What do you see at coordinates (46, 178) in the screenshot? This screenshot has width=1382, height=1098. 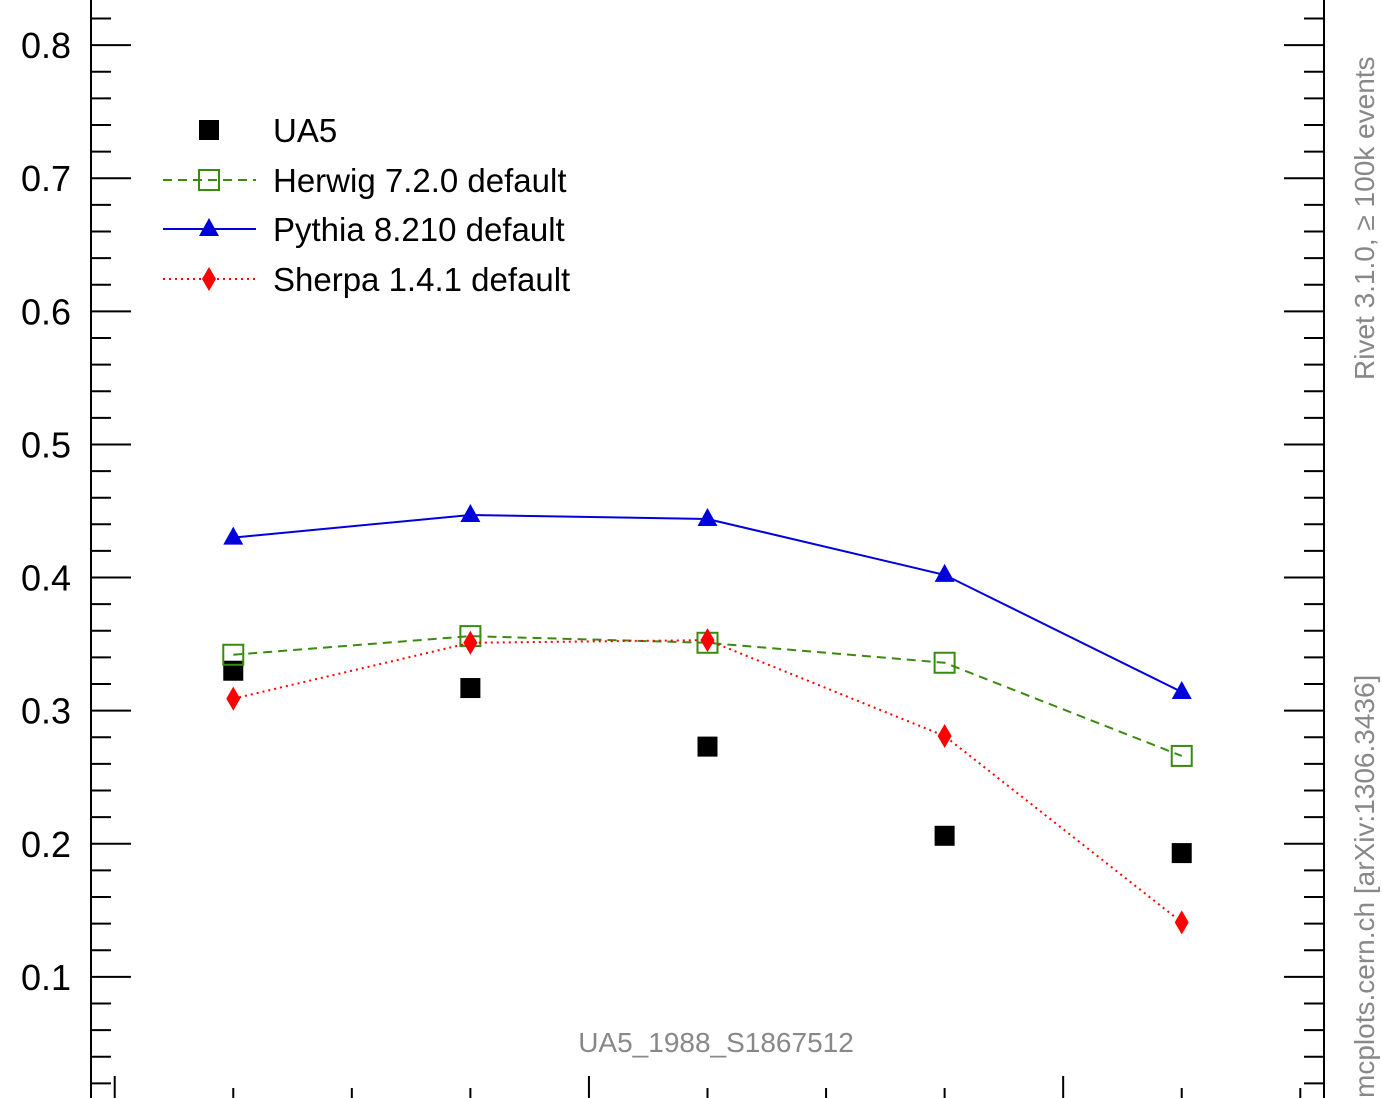 I see `y-tick-label: 0.7` at bounding box center [46, 178].